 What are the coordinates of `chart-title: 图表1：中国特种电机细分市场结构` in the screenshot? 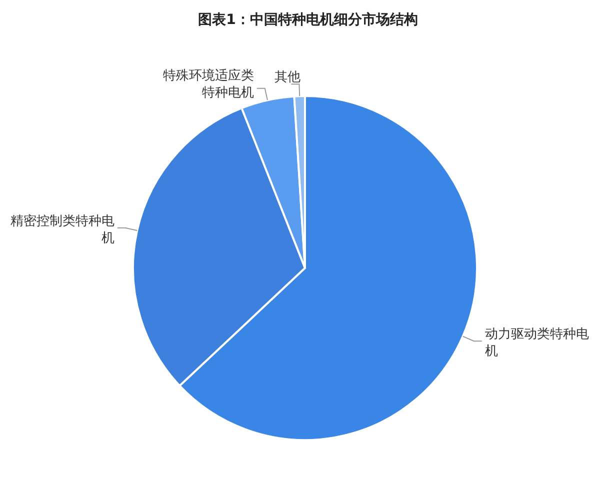 It's located at (308, 19).